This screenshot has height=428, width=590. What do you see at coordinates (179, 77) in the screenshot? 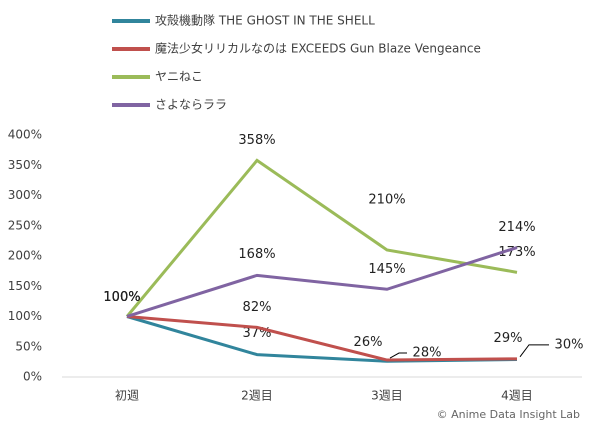
I see `legend-label: ヤニねこ` at bounding box center [179, 77].